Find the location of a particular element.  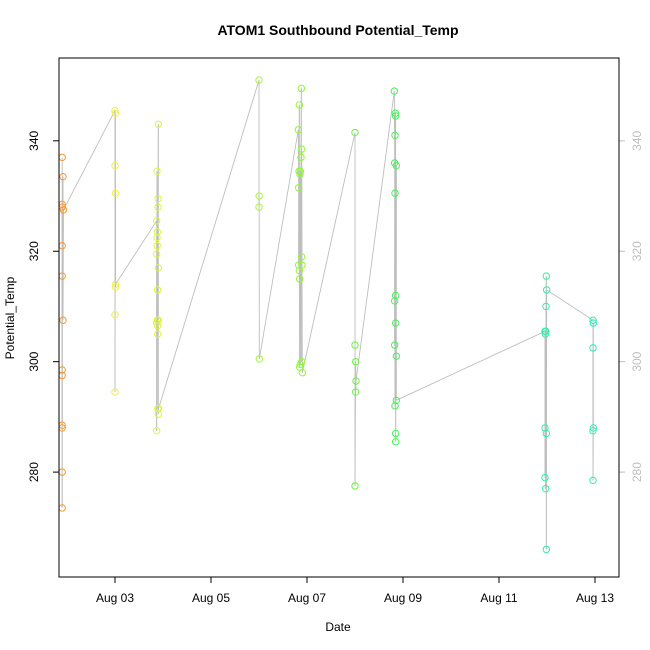

x-tick-label: Aug 09 is located at coordinates (403, 598).